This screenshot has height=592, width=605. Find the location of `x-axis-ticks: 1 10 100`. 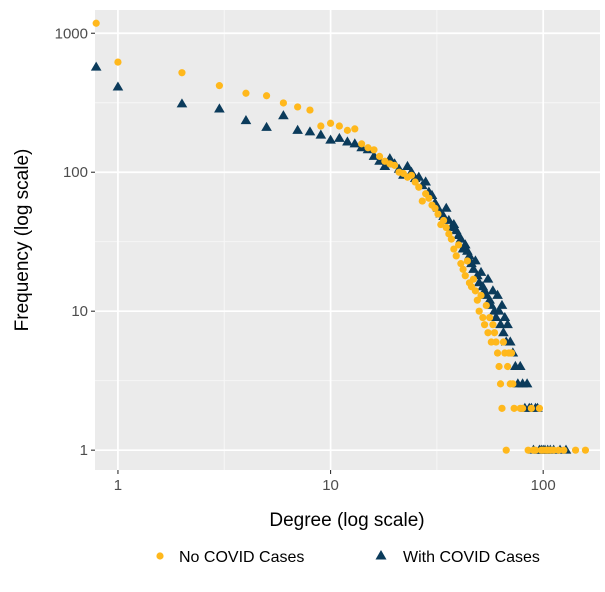

x-axis-ticks: 1 10 100 is located at coordinates (335, 482).